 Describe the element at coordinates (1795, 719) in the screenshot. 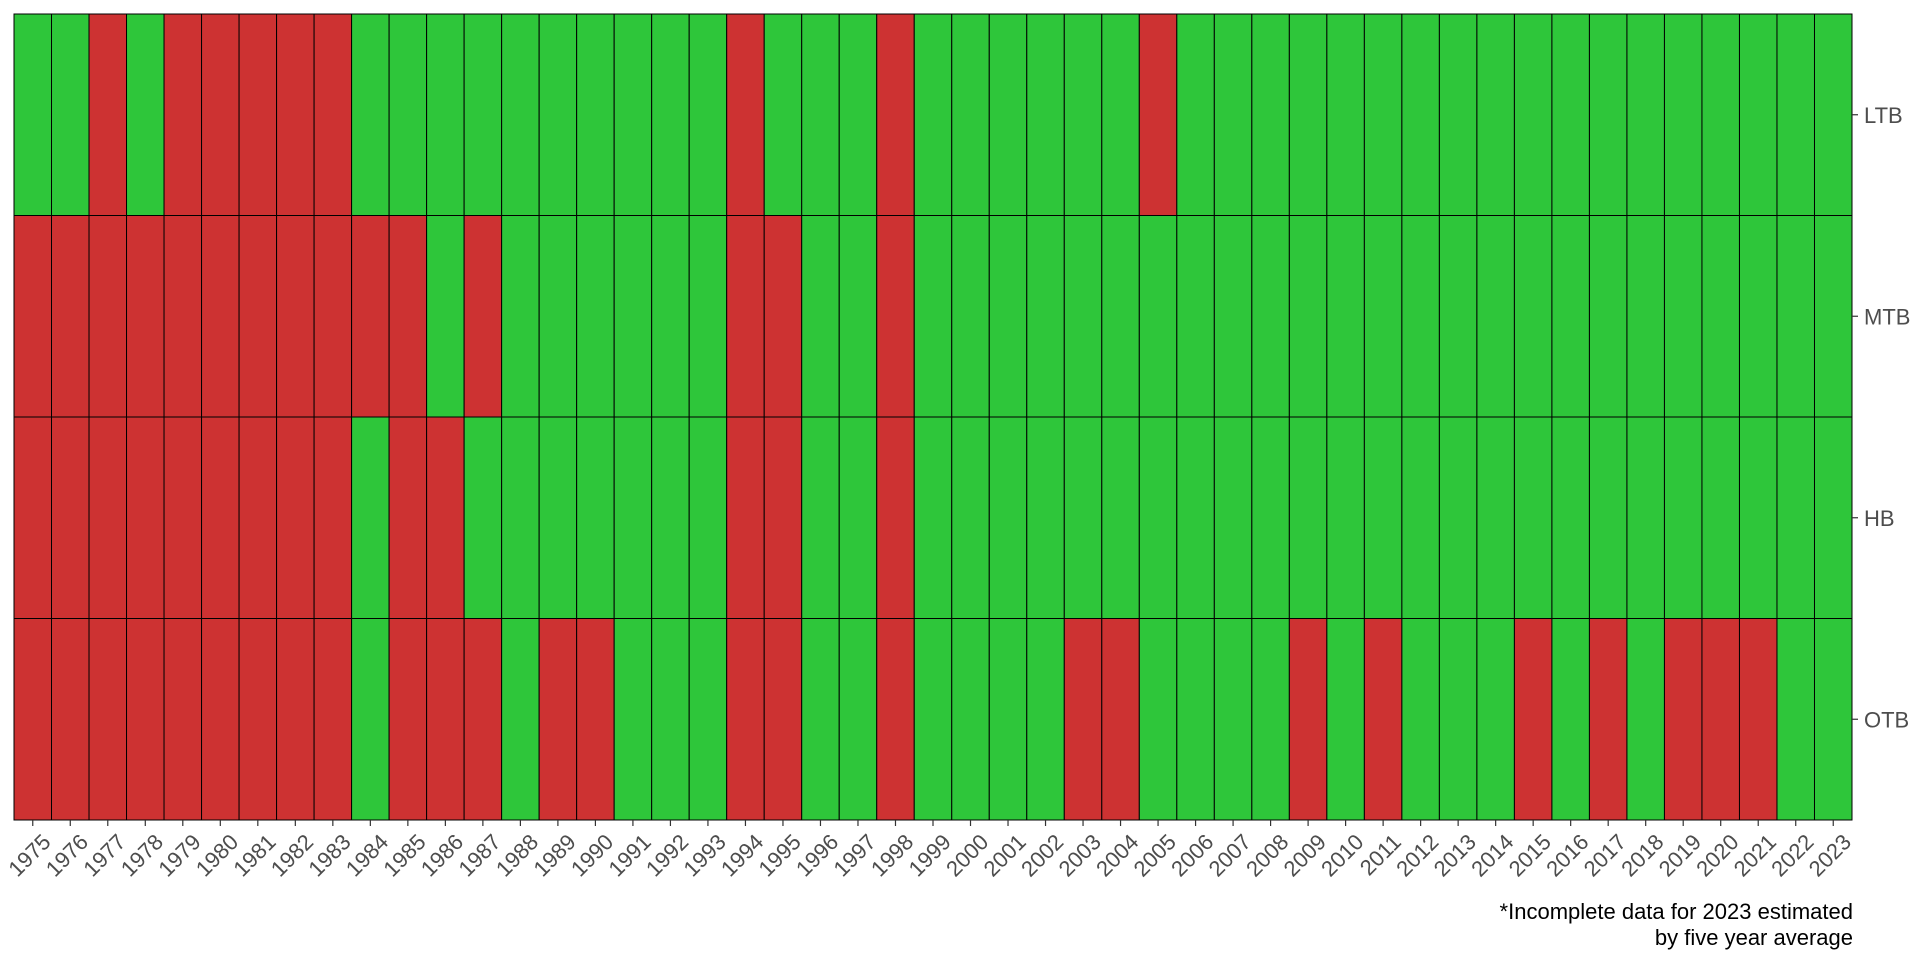

I see `cell-OTB-2022` at that location.